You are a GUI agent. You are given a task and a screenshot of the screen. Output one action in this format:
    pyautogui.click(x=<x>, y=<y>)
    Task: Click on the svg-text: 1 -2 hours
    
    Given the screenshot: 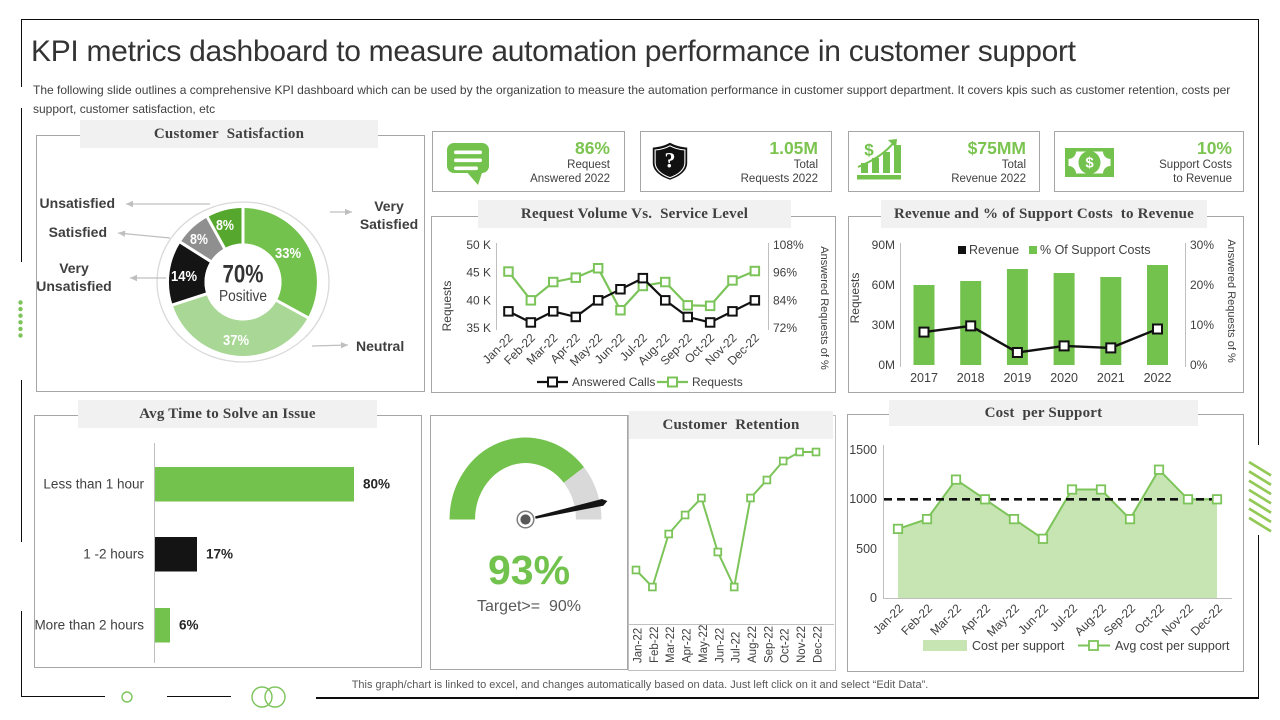 What is the action you would take?
    pyautogui.click(x=113, y=554)
    